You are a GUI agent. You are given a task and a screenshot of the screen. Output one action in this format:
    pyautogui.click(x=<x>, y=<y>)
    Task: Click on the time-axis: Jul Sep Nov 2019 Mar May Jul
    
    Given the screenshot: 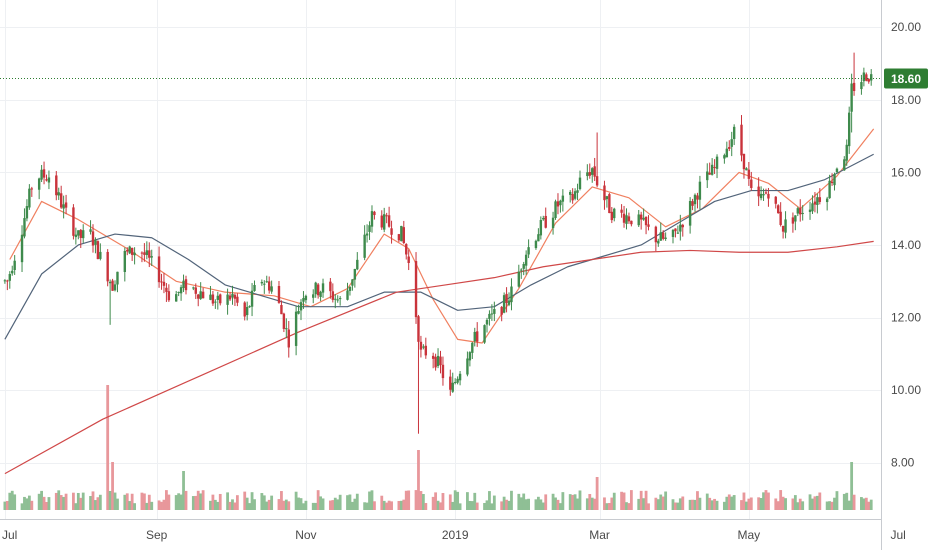 What is the action you would take?
    pyautogui.click(x=454, y=535)
    